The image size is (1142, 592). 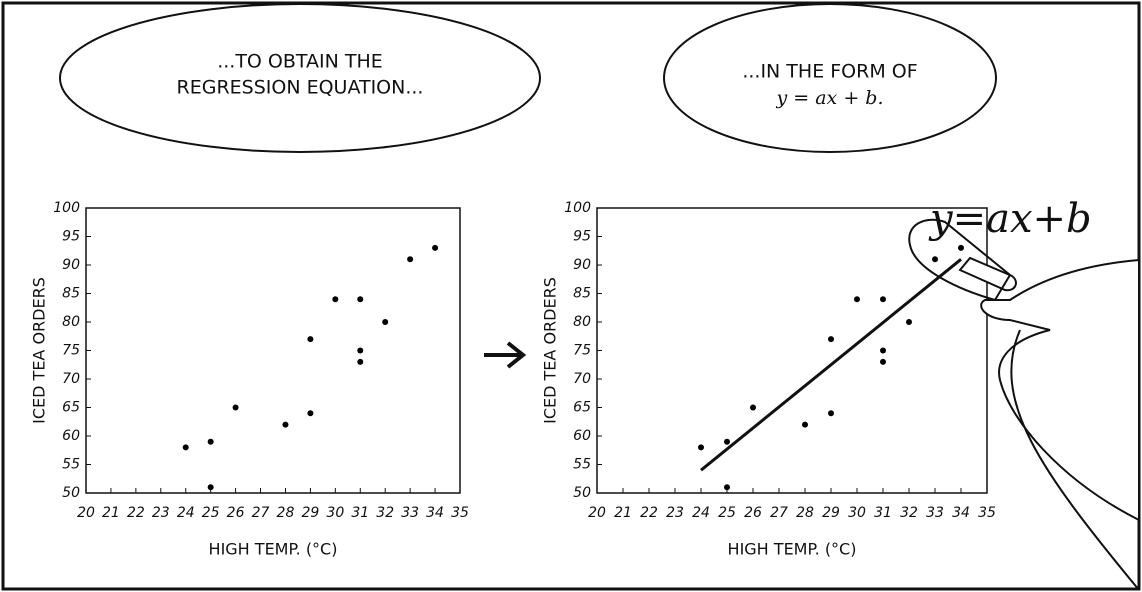 What do you see at coordinates (830, 98) in the screenshot?
I see `bubble-text: y = ax + b.` at bounding box center [830, 98].